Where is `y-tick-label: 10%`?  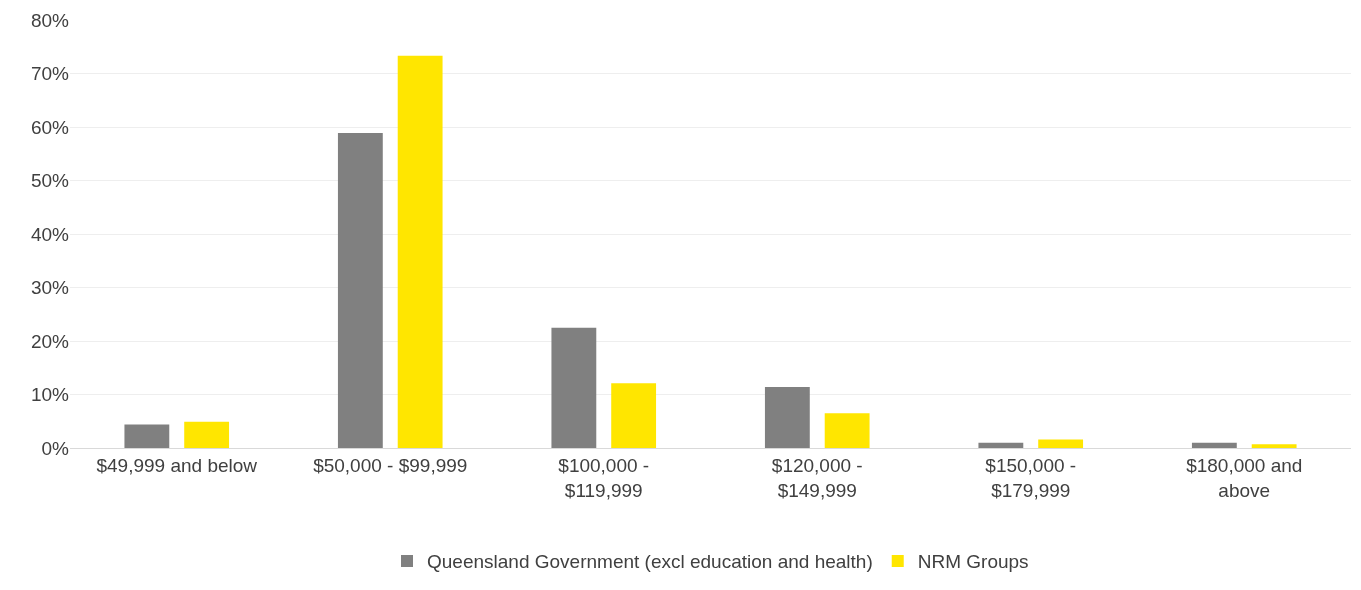
y-tick-label: 10% is located at coordinates (50, 395).